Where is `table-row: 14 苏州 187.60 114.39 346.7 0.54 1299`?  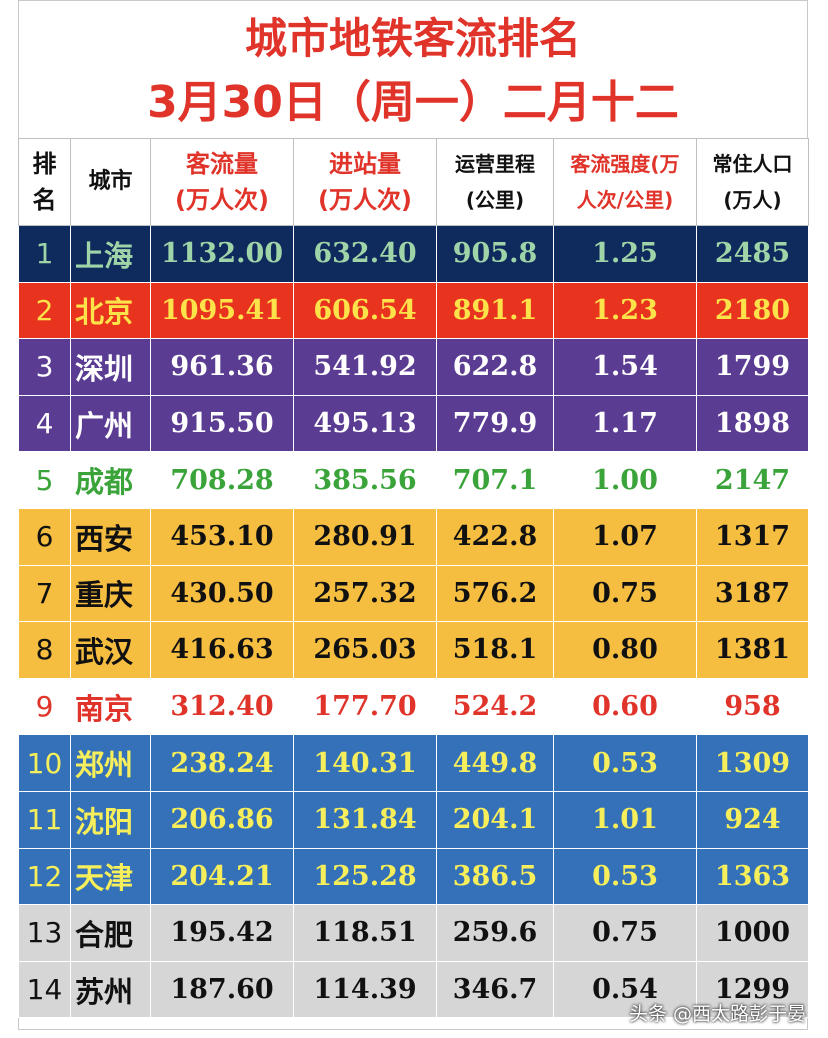
table-row: 14 苏州 187.60 114.39 346.7 0.54 1299 is located at coordinates (413, 989).